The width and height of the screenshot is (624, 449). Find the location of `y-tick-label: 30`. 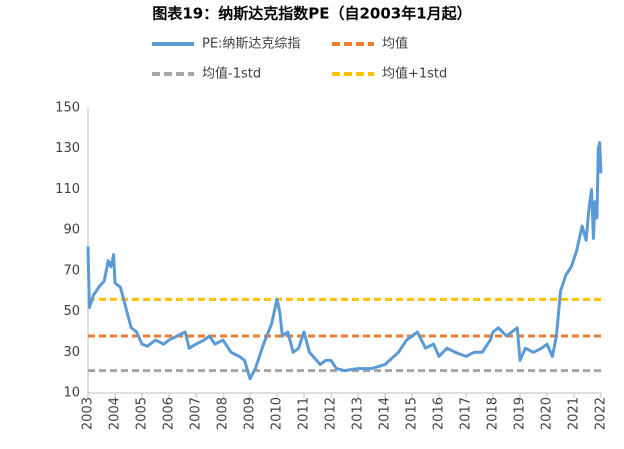

y-tick-label: 30 is located at coordinates (71, 352).